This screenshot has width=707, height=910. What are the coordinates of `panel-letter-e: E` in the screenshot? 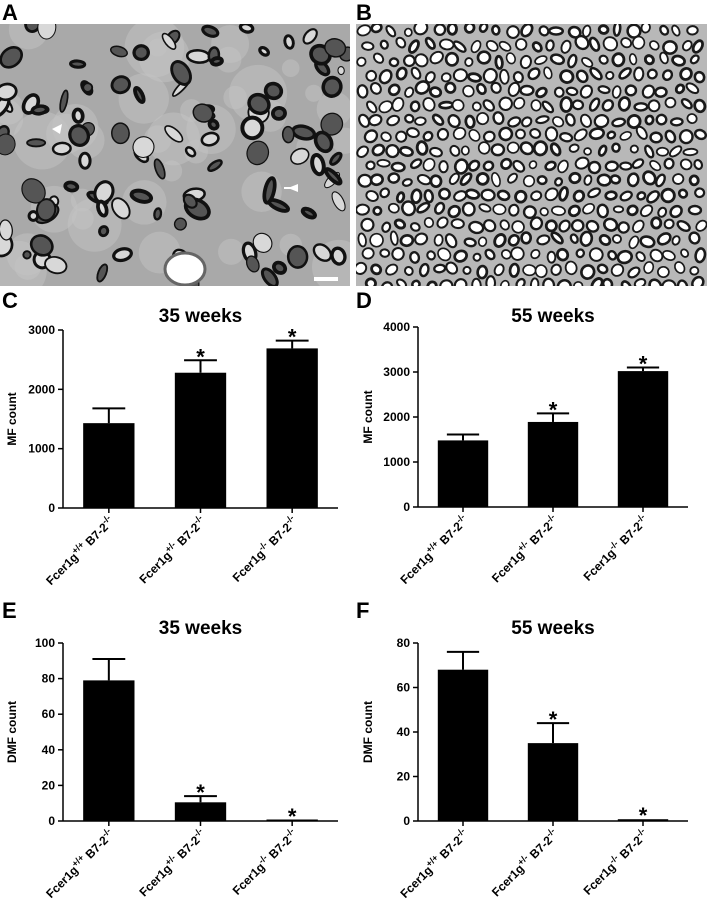 It's located at (9, 610).